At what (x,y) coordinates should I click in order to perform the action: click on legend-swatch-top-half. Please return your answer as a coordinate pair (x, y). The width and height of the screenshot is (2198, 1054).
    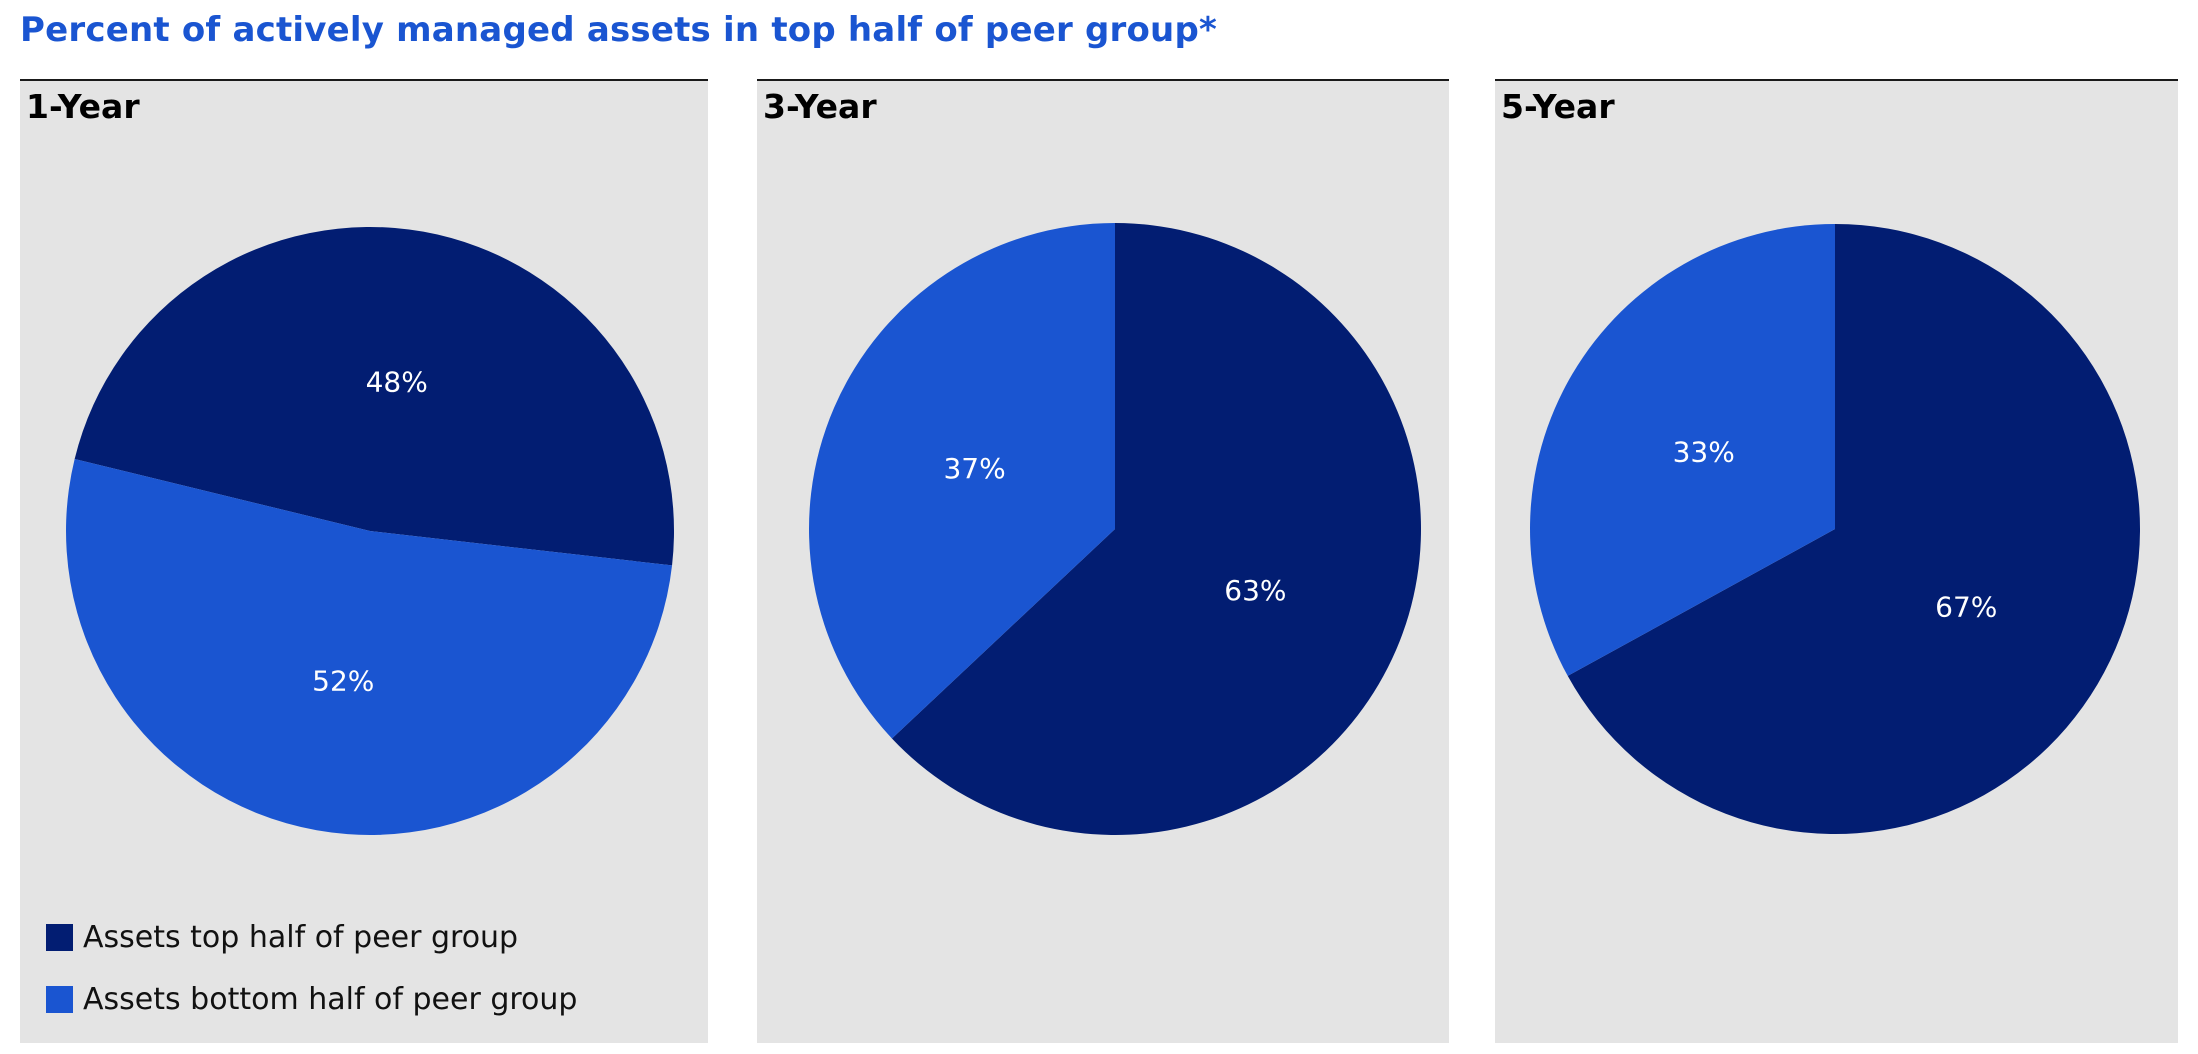
    Looking at the image, I should click on (59, 937).